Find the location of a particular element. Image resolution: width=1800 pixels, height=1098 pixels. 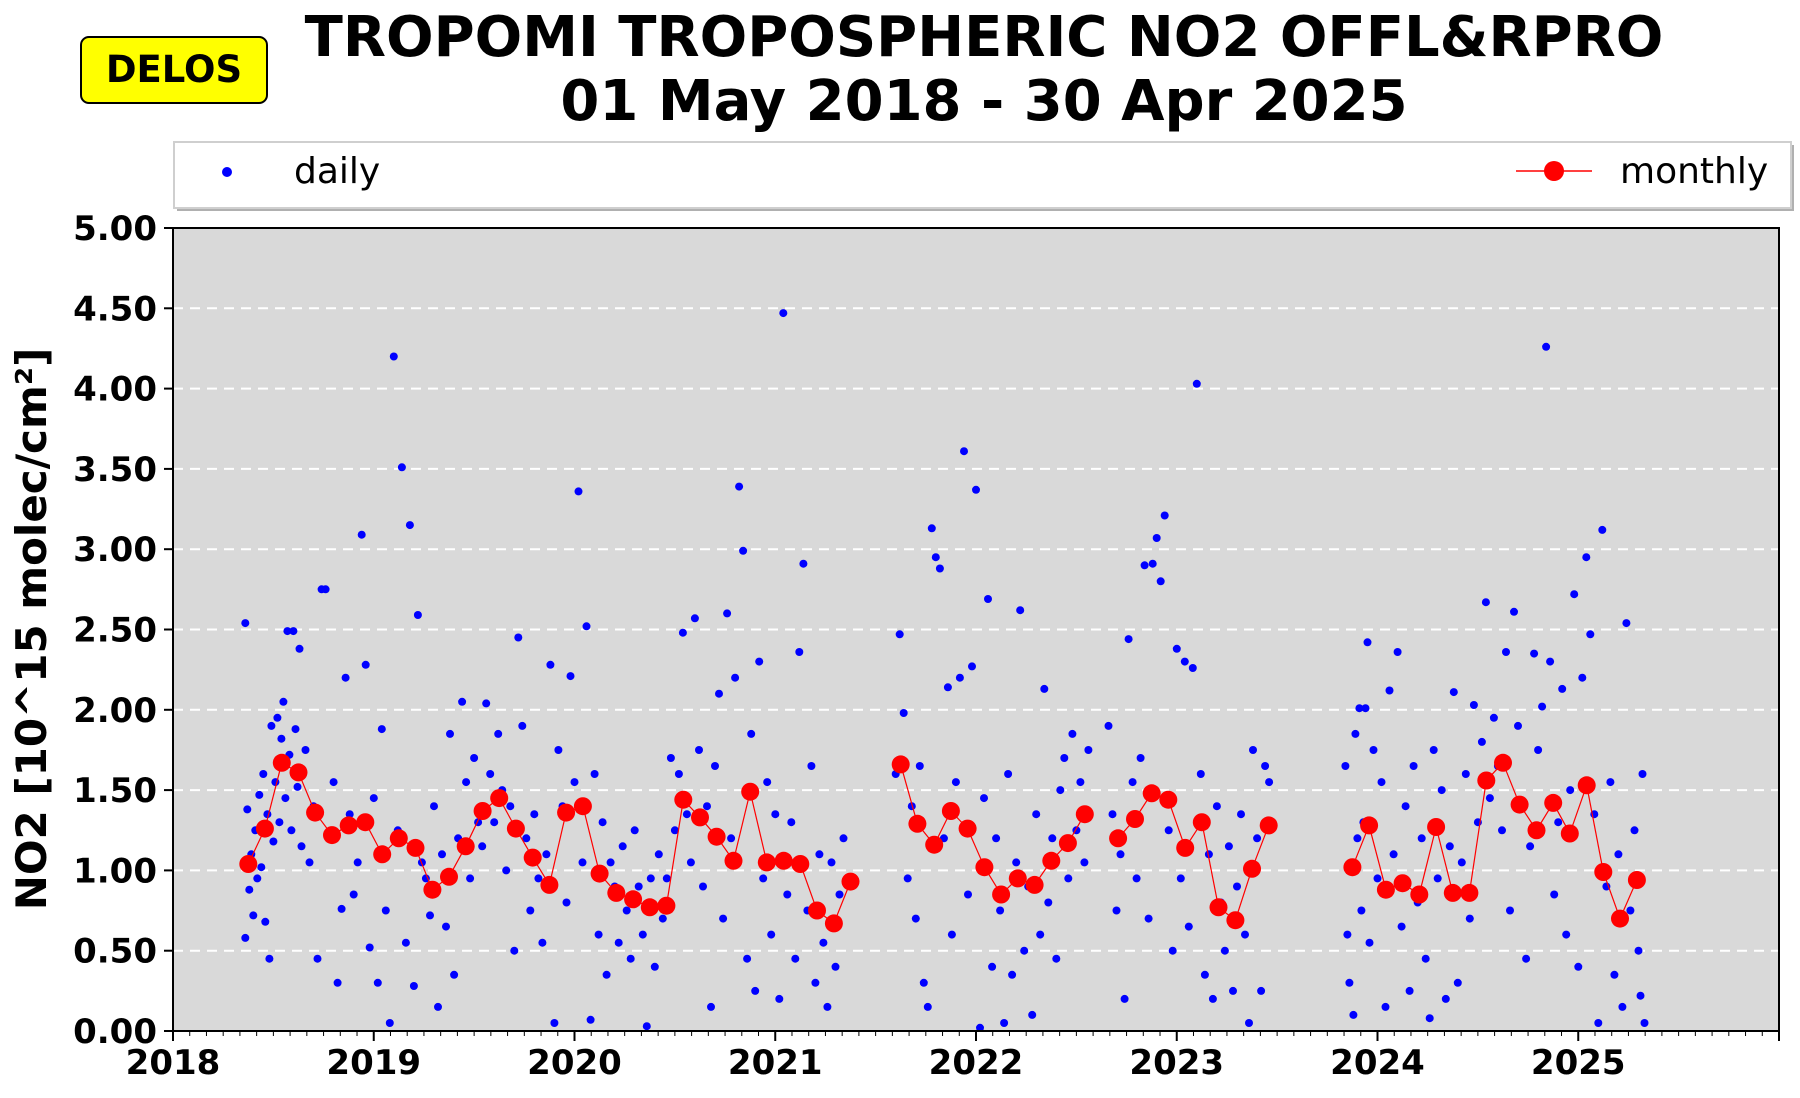

y-axis-label: NO2 [10^15 molec/cm²] is located at coordinates (31, 629).